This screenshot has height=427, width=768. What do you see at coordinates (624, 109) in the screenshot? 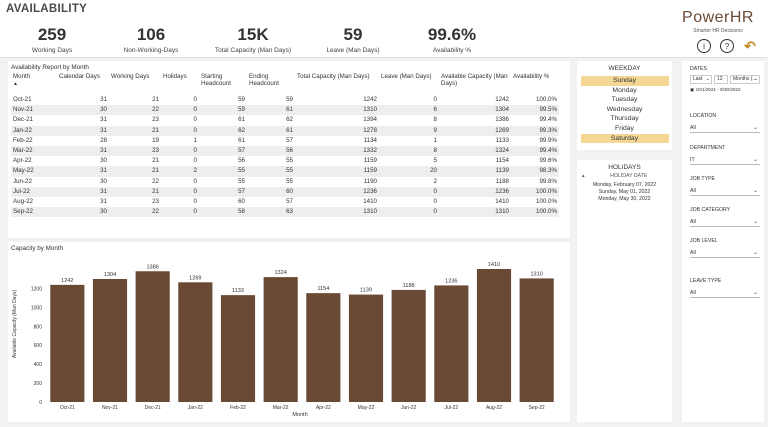
I see `weekday-item-wednesday: Wednesday` at bounding box center [624, 109].